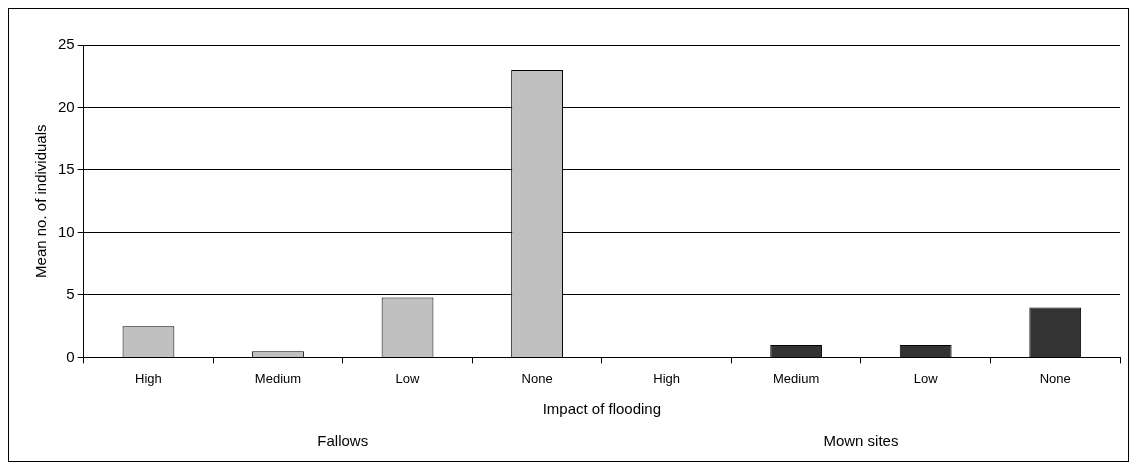 Image resolution: width=1137 pixels, height=470 pixels. What do you see at coordinates (861, 440) in the screenshot?
I see `text: Mown sites` at bounding box center [861, 440].